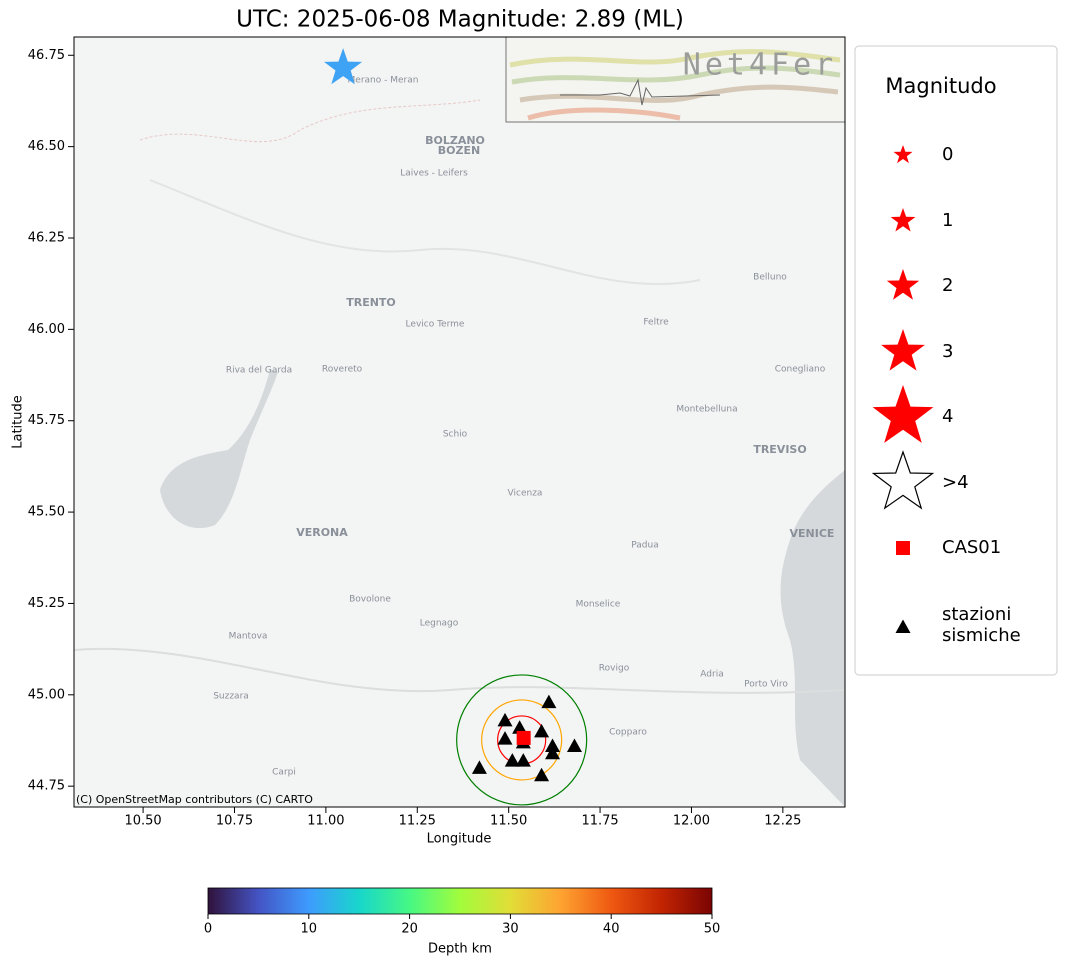 This screenshot has width=1066, height=970. I want to click on legend-label: 4, so click(947, 416).